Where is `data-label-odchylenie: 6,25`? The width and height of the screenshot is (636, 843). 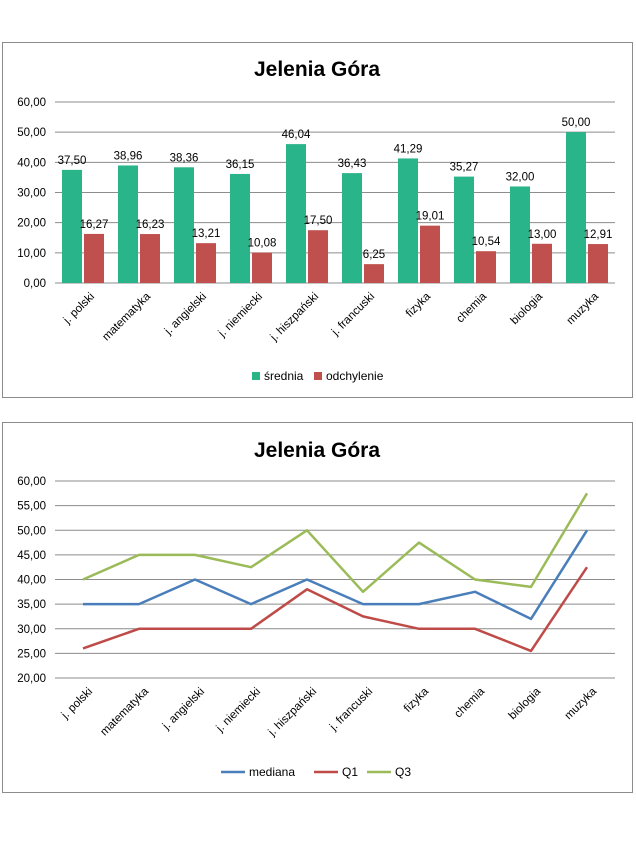 data-label-odchylenie: 6,25 is located at coordinates (374, 255).